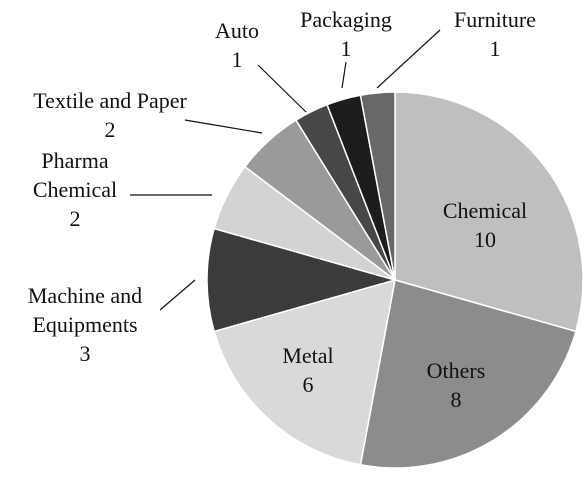 Image resolution: width=584 pixels, height=479 pixels. What do you see at coordinates (346, 19) in the screenshot?
I see `category-label: Packaging` at bounding box center [346, 19].